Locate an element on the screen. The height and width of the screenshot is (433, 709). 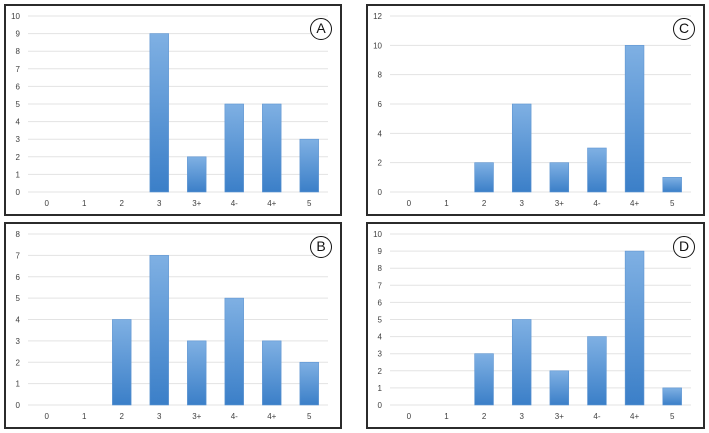
panel-label-badge: D is located at coordinates (684, 247).